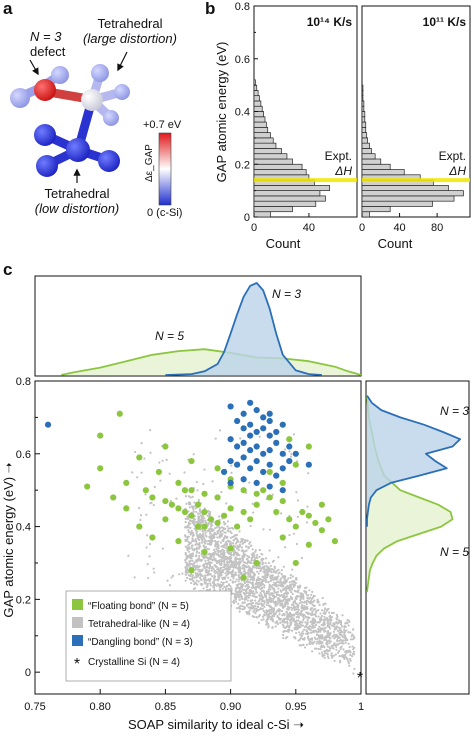 This screenshot has height=737, width=474. I want to click on top-marginal-n5-label: N = 5, so click(169, 336).